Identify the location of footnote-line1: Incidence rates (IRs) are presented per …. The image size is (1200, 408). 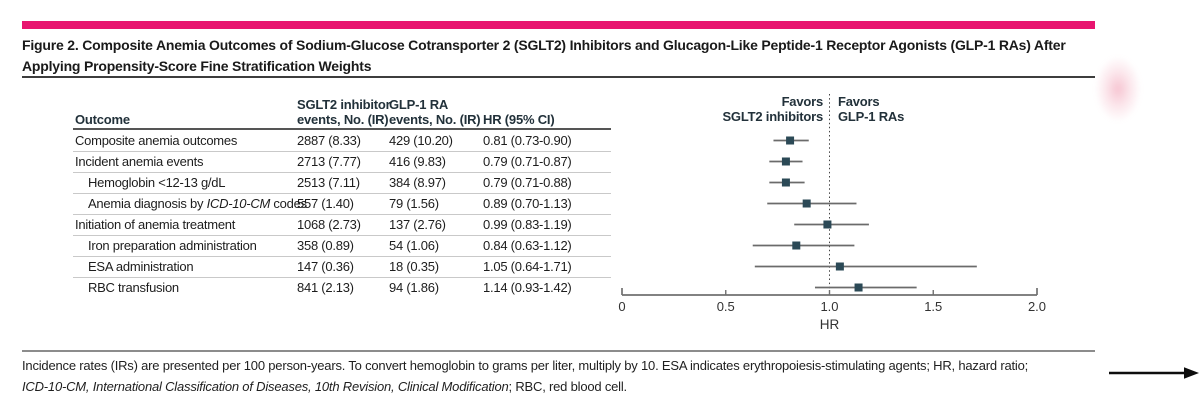
(525, 365).